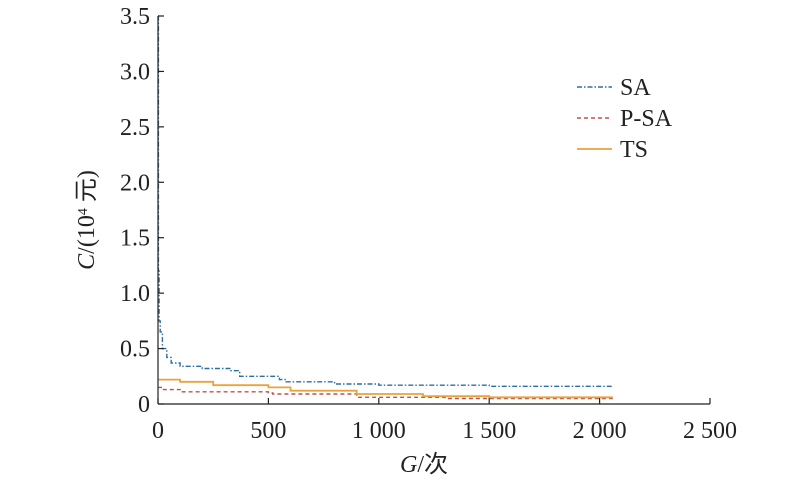  I want to click on y-axis-title-unit: 元), so click(87, 189).